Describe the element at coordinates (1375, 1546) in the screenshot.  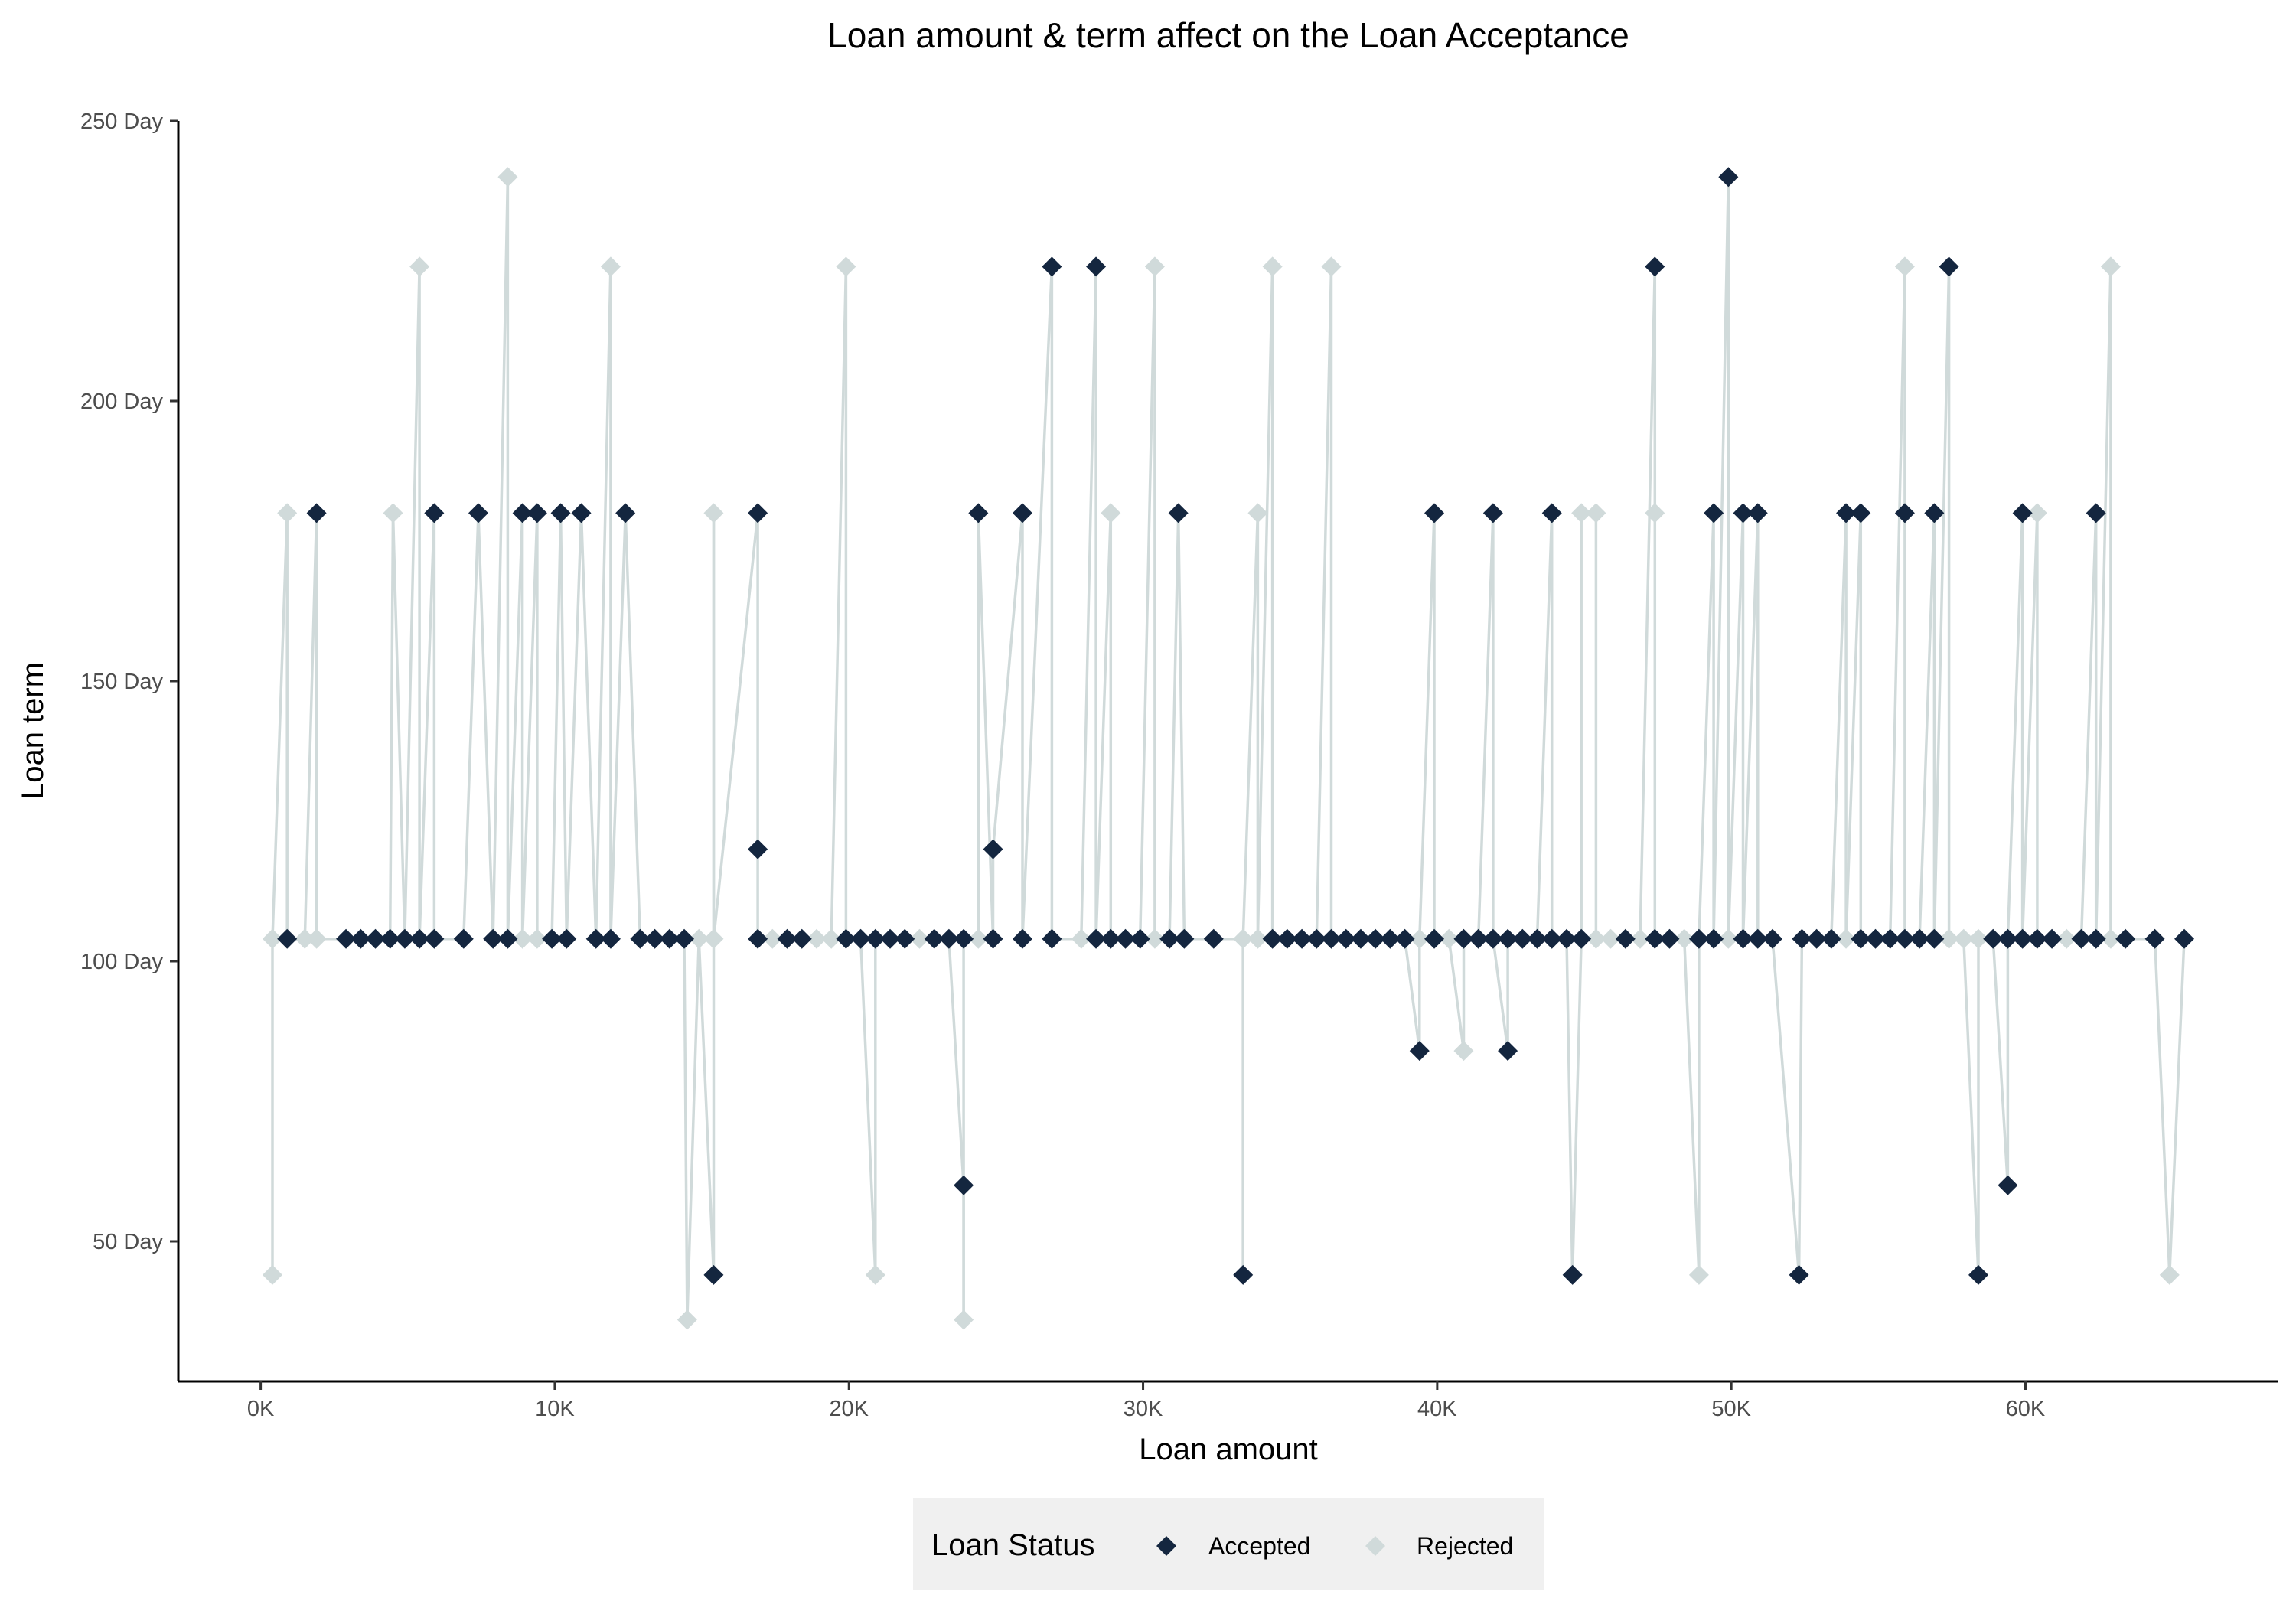
I see `legend-marker-rejected` at that location.